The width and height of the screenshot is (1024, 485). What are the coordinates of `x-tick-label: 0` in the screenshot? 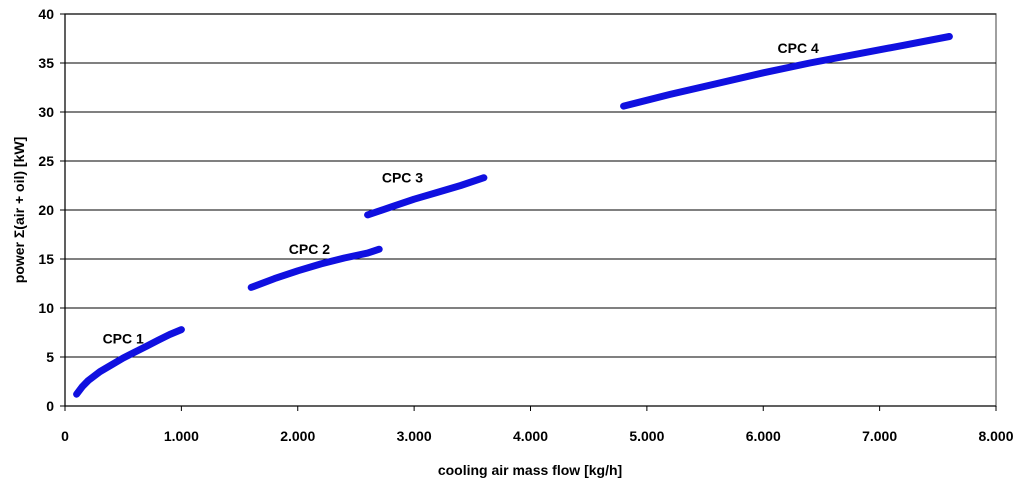 It's located at (65, 436).